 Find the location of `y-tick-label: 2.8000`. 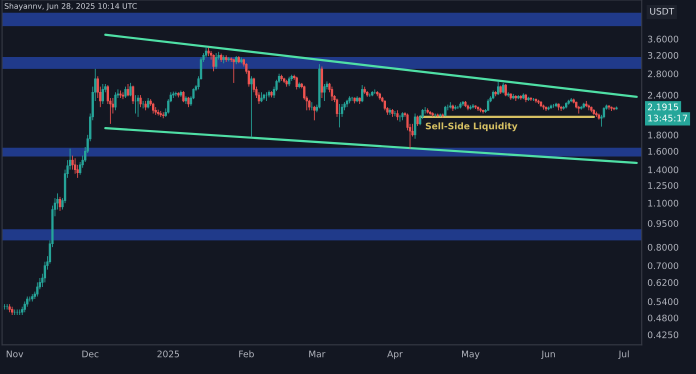

y-tick-label: 2.8000 is located at coordinates (663, 74).